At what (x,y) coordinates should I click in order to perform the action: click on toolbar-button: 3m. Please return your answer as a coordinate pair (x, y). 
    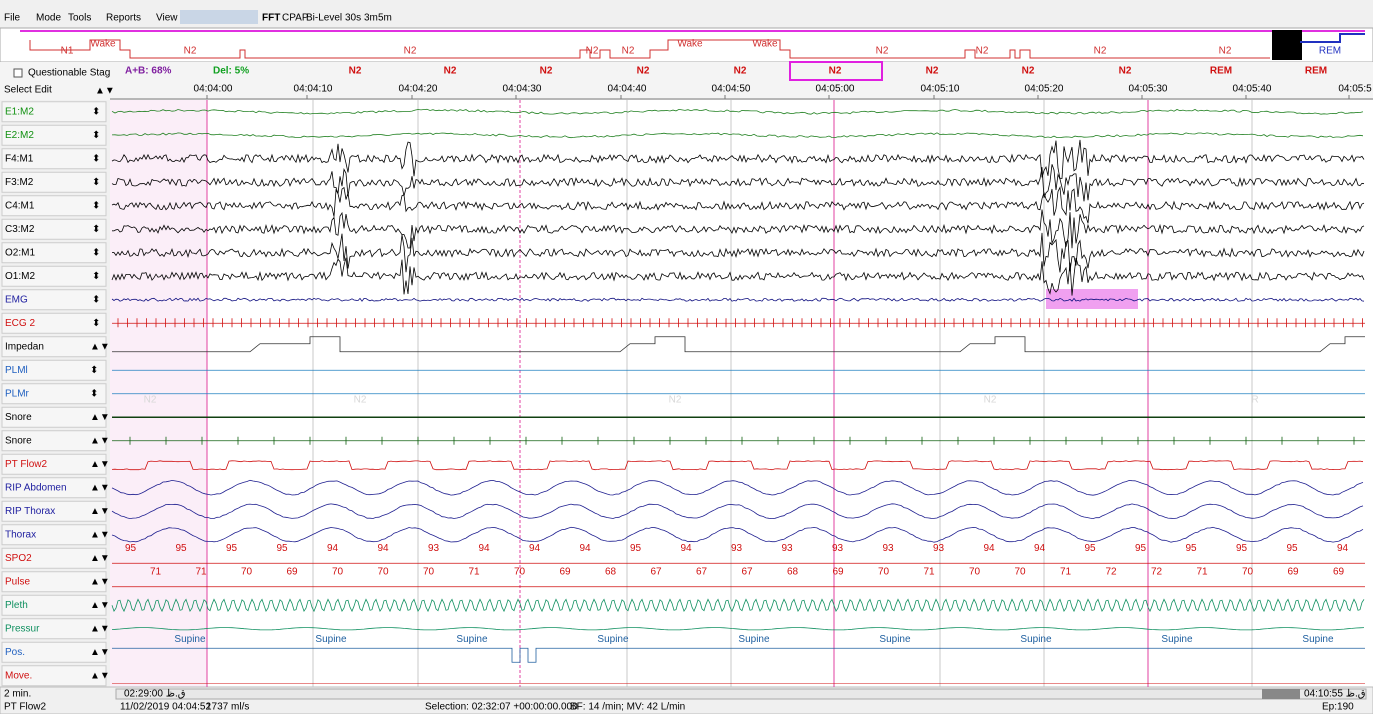
    Looking at the image, I should click on (371, 18).